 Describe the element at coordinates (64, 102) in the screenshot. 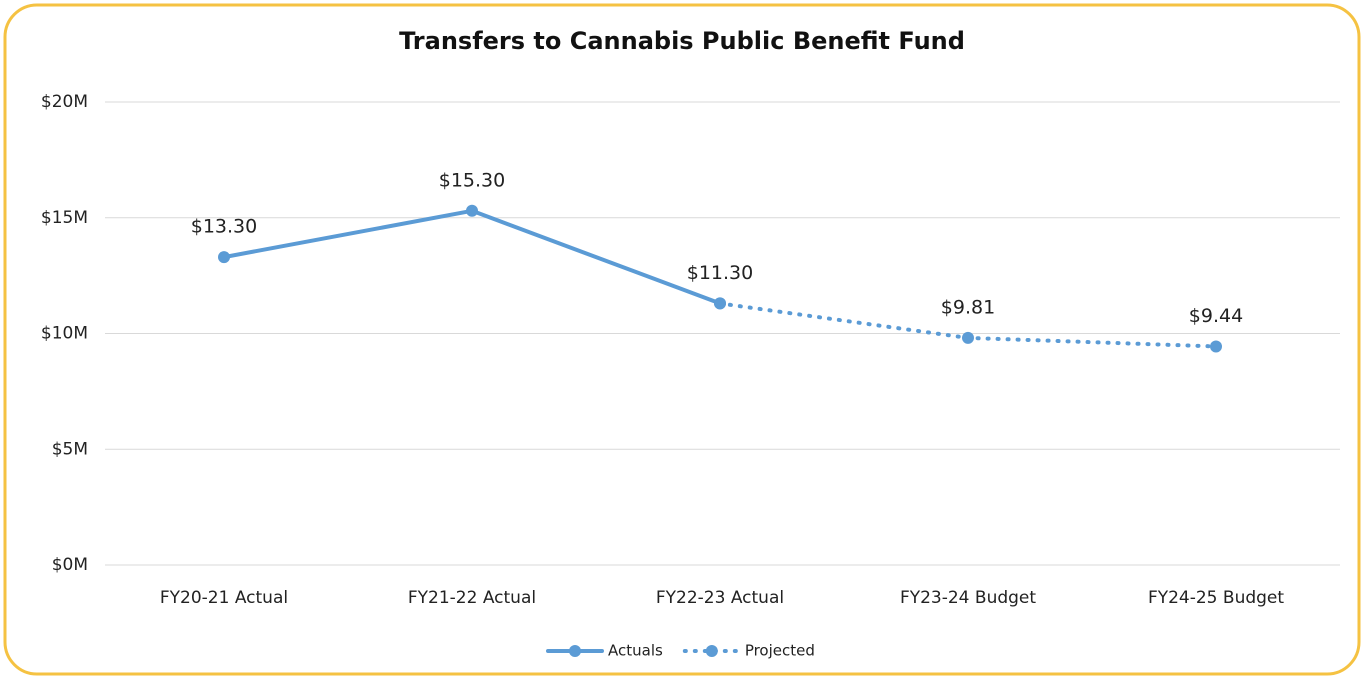

I see `y-tick-label: $20M` at that location.